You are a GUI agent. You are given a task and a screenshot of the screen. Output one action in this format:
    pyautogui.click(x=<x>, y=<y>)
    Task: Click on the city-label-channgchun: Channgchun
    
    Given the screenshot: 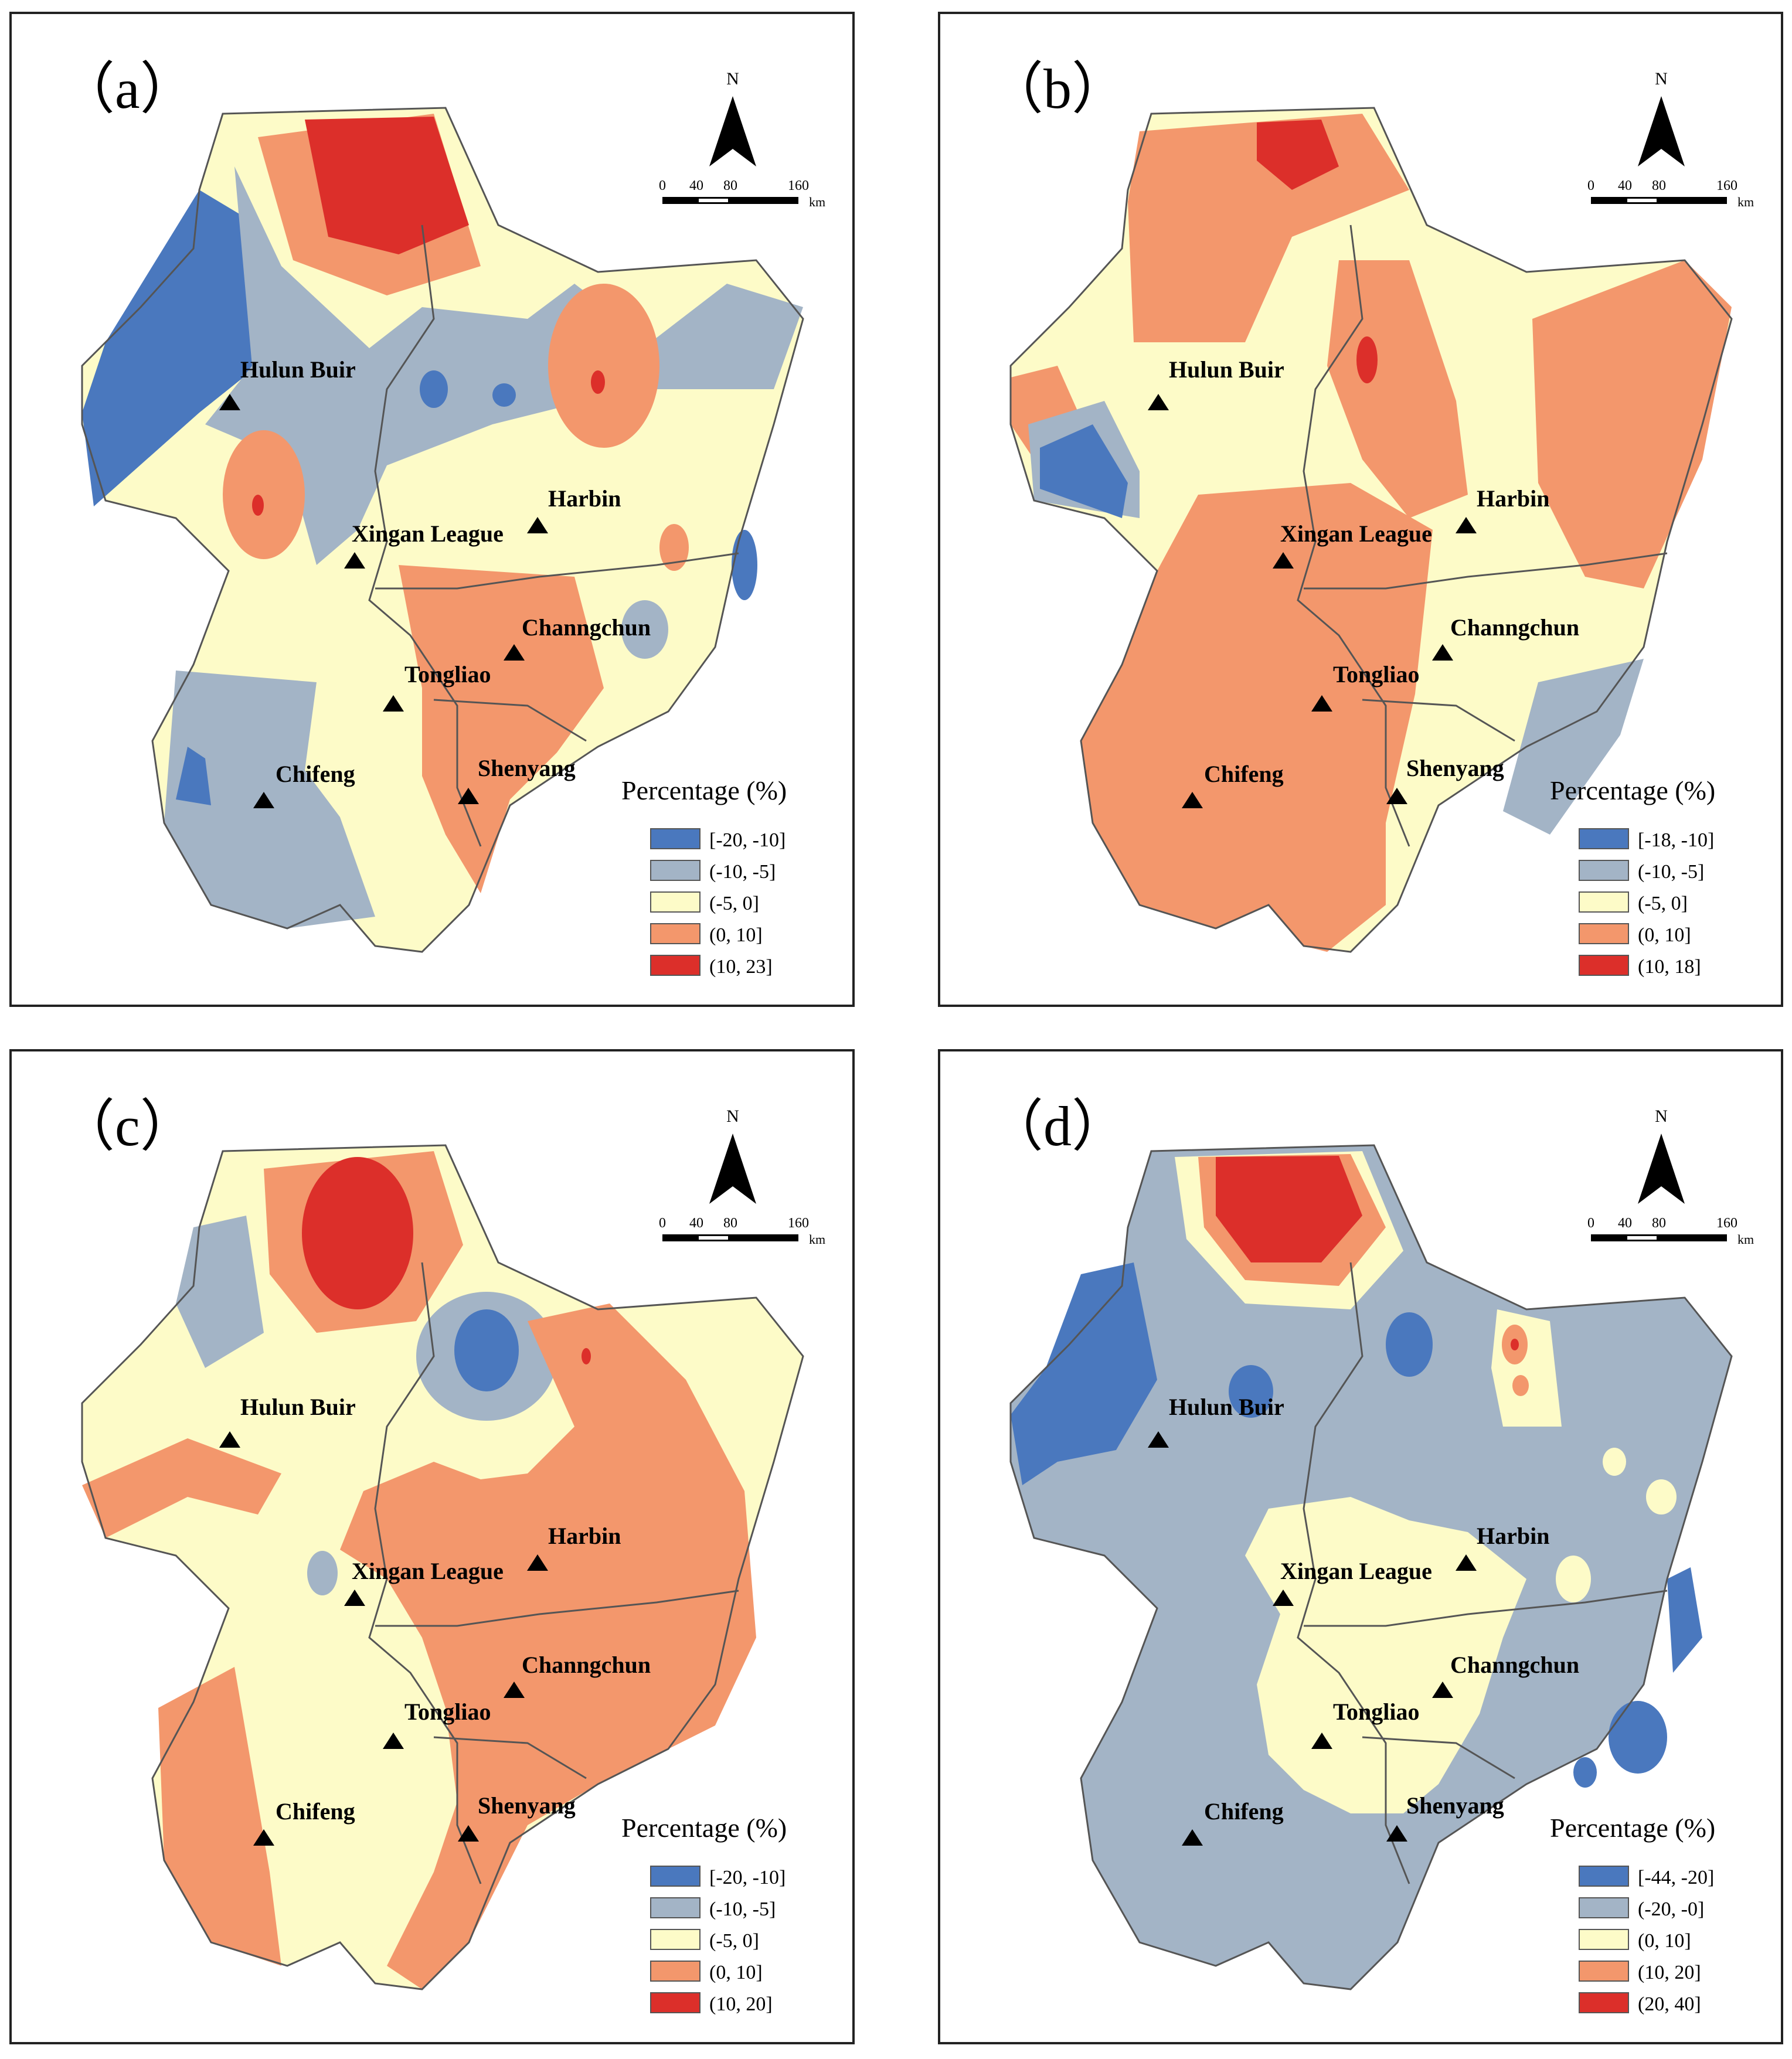 What is the action you would take?
    pyautogui.click(x=587, y=628)
    